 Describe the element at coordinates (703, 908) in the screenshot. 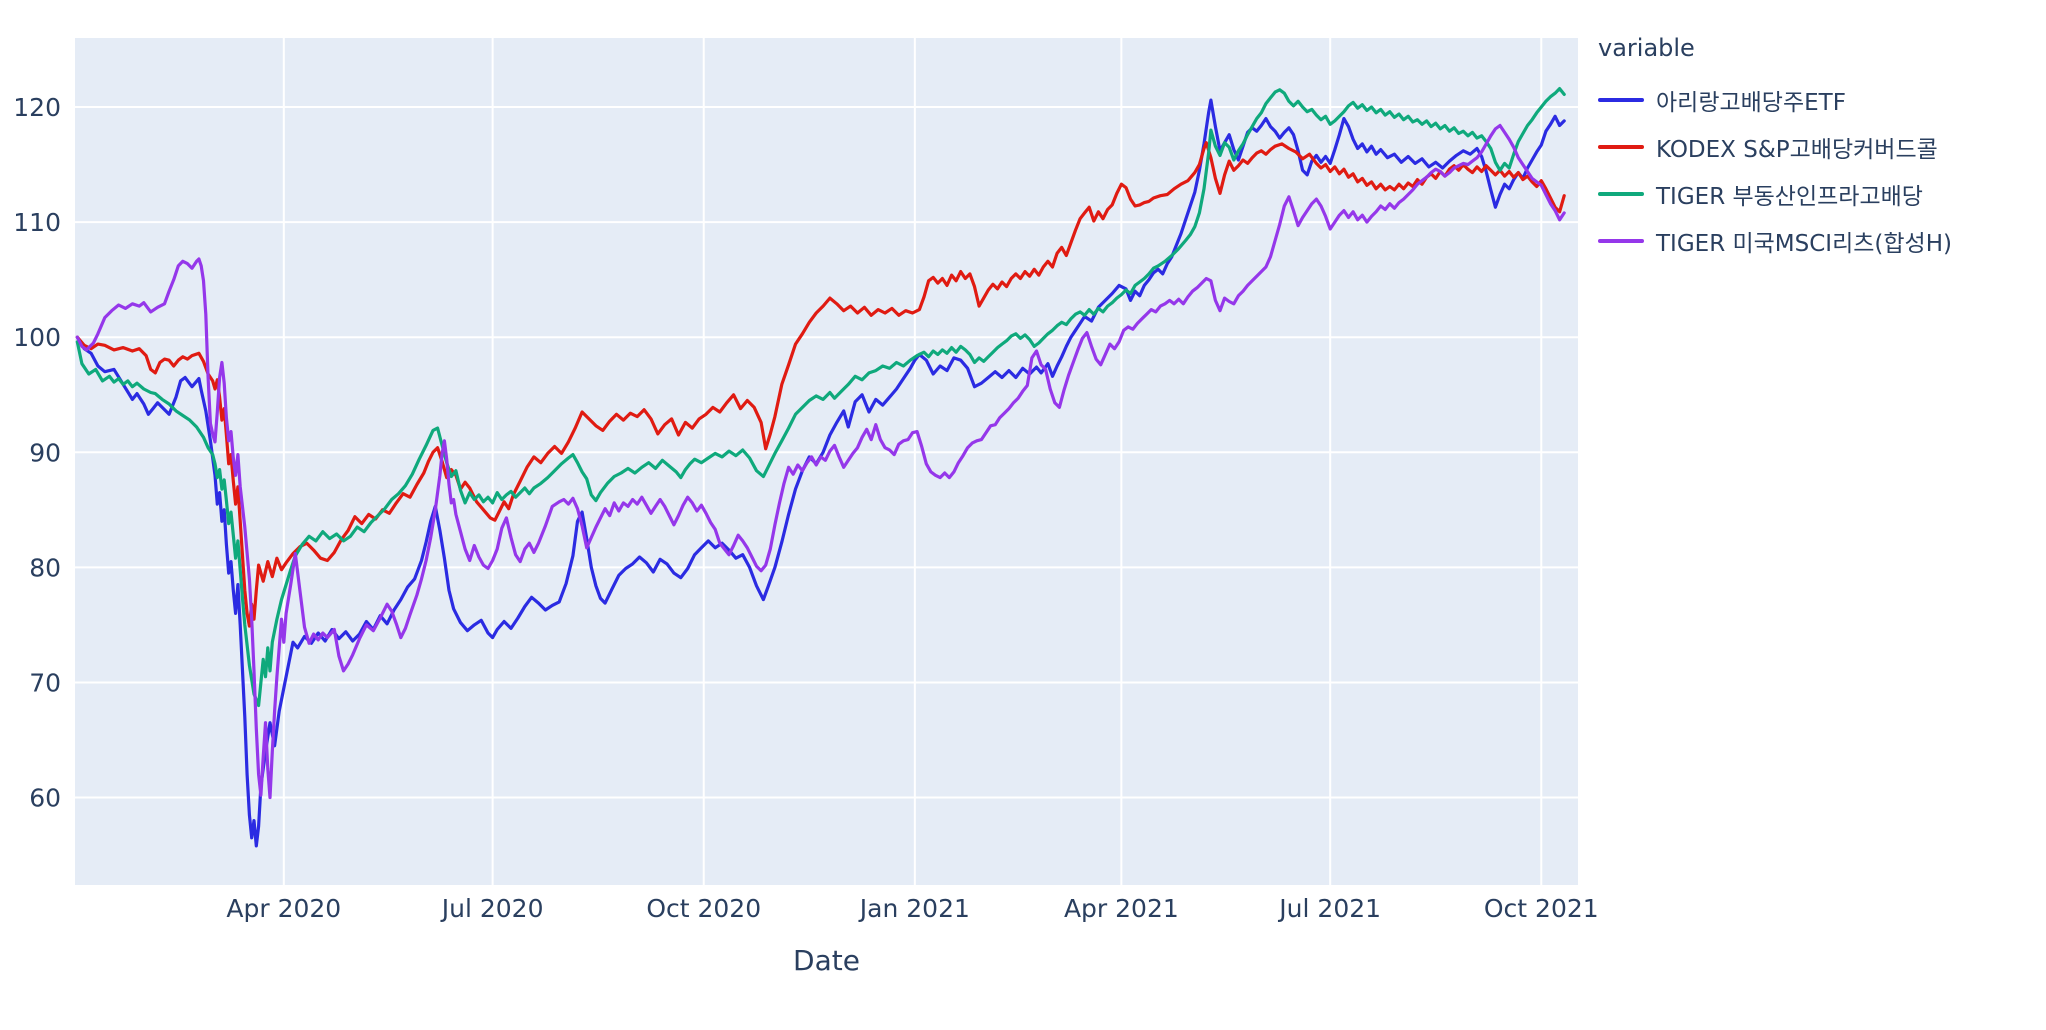

I see `x-tick-label: Oct 2020` at that location.